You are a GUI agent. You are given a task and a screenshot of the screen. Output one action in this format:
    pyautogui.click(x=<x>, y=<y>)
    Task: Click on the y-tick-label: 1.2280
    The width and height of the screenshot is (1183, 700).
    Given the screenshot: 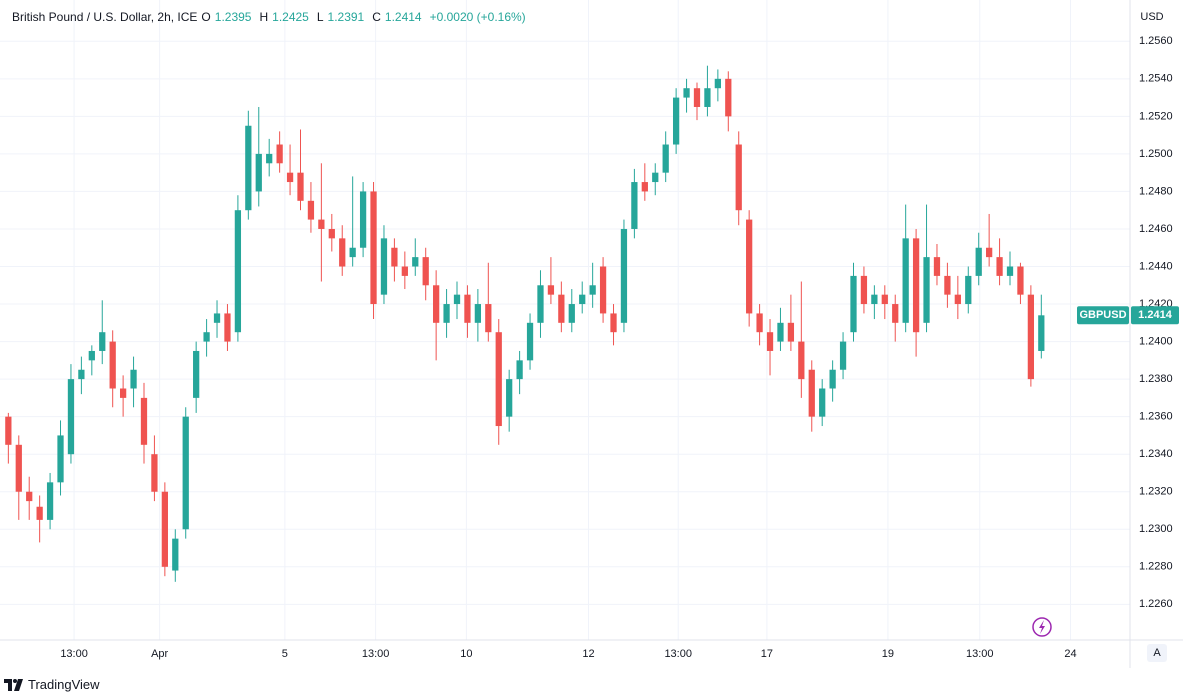 What is the action you would take?
    pyautogui.click(x=1156, y=567)
    